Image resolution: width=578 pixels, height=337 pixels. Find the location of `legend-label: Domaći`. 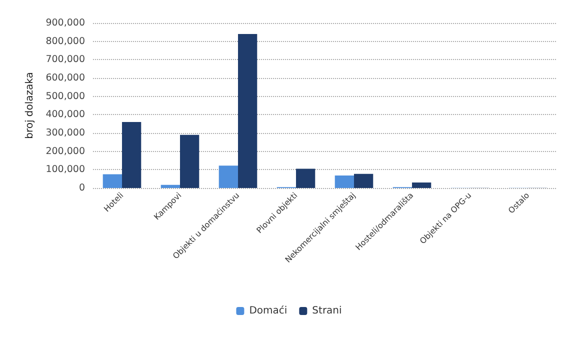

legend-label: Domaći is located at coordinates (268, 311).